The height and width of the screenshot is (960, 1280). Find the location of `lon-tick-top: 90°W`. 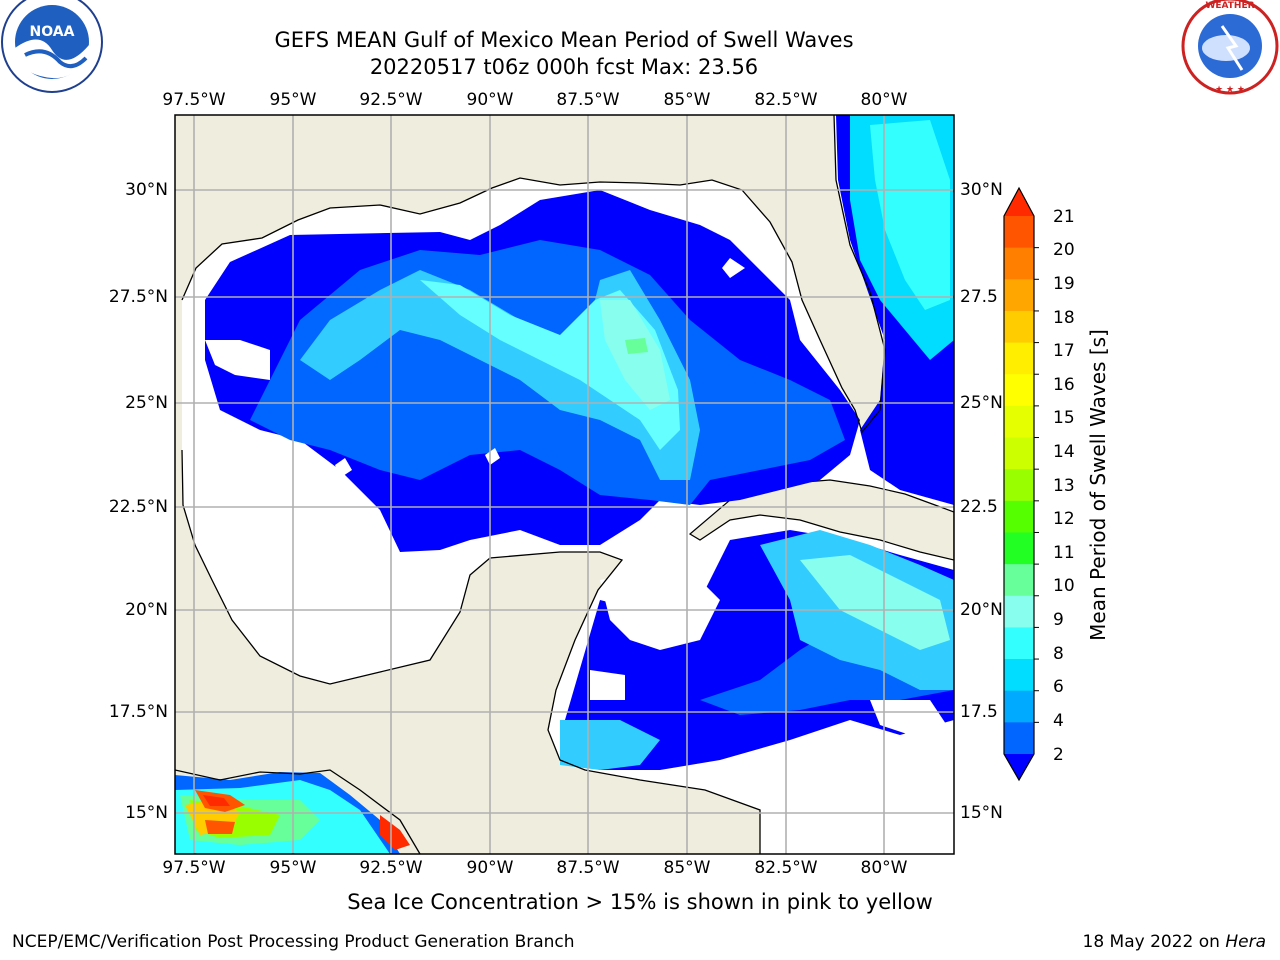

lon-tick-top: 90°W is located at coordinates (490, 100).